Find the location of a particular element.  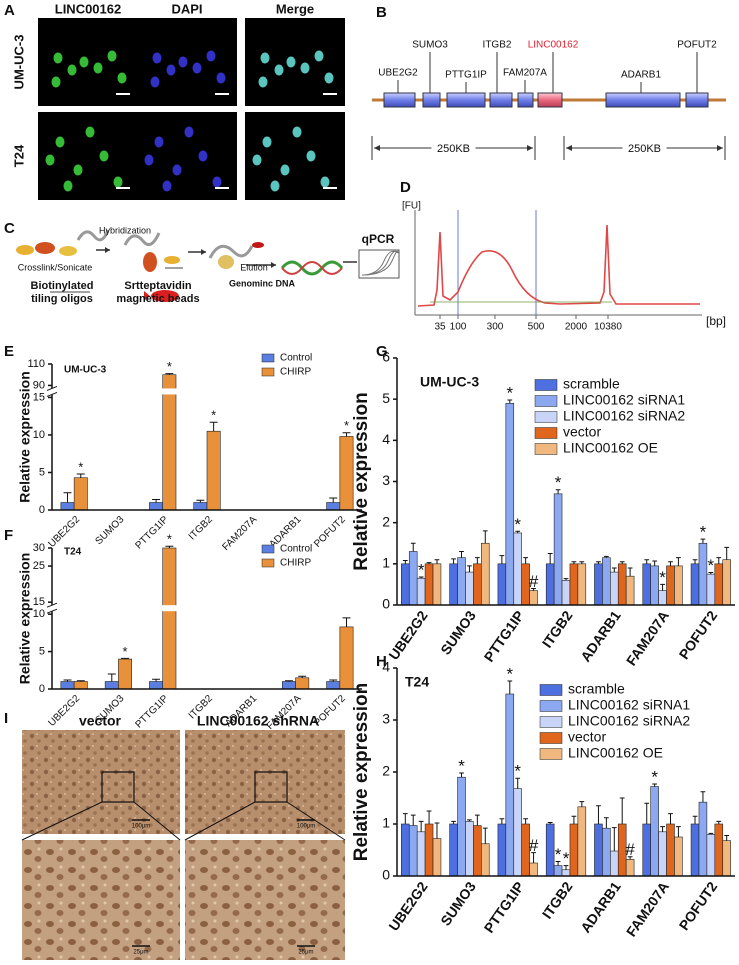

x-tick-label: 100 is located at coordinates (458, 327).